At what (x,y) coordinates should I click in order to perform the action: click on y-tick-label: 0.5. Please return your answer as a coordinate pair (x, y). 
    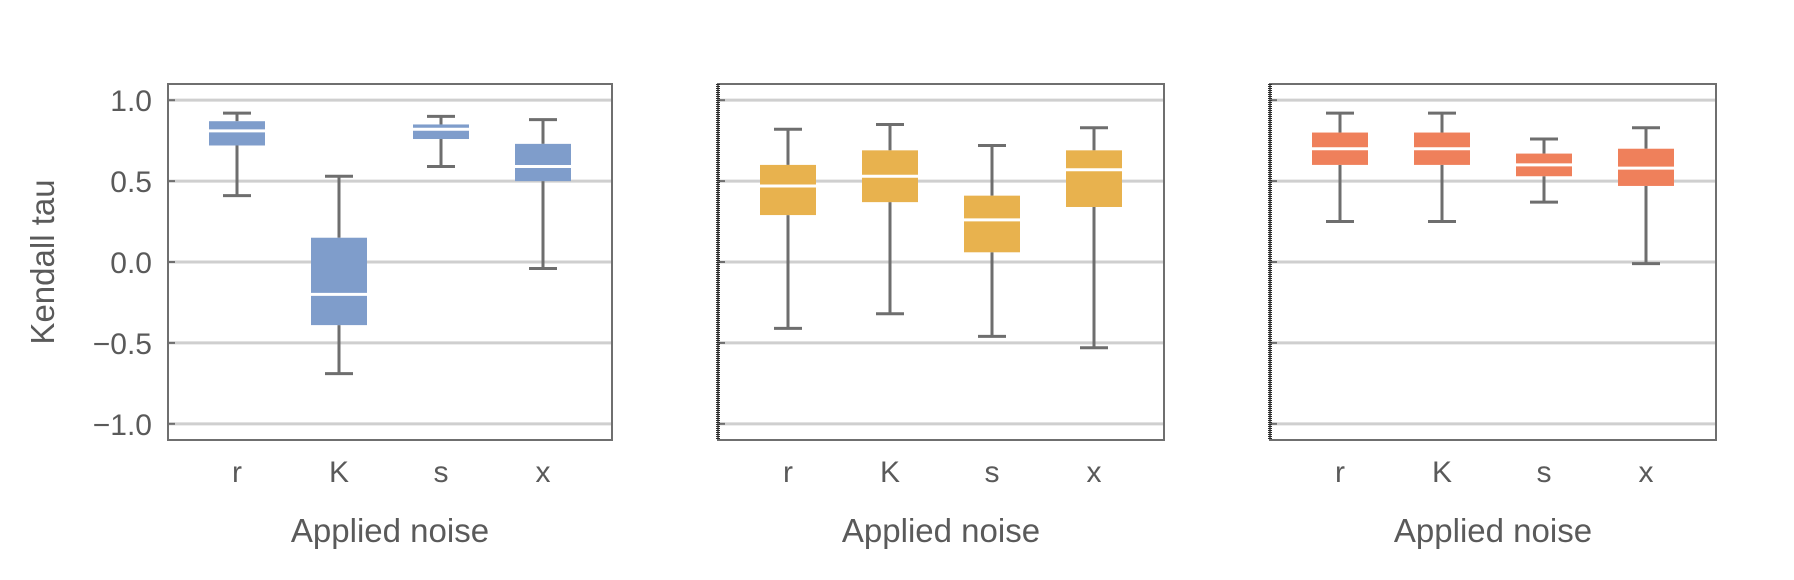
    Looking at the image, I should click on (131, 182).